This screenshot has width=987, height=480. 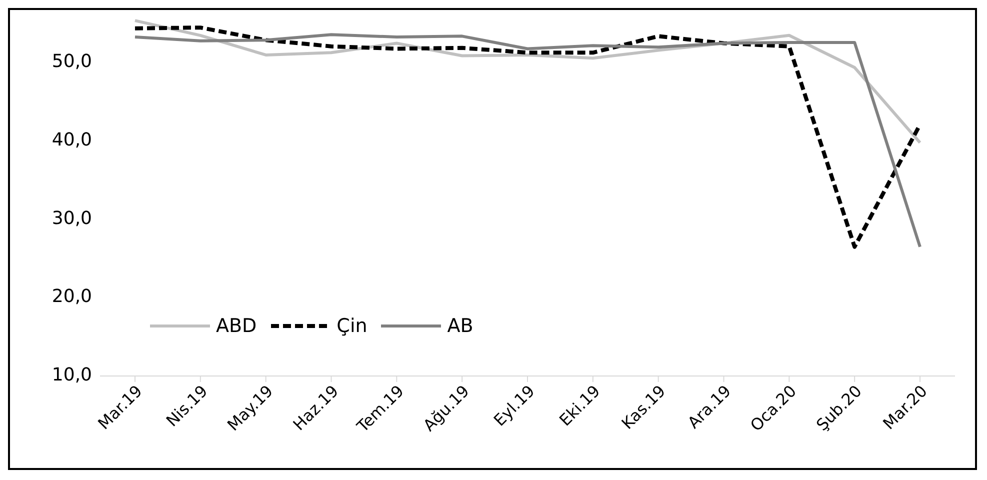 I want to click on legend-label: Çin, so click(x=352, y=326).